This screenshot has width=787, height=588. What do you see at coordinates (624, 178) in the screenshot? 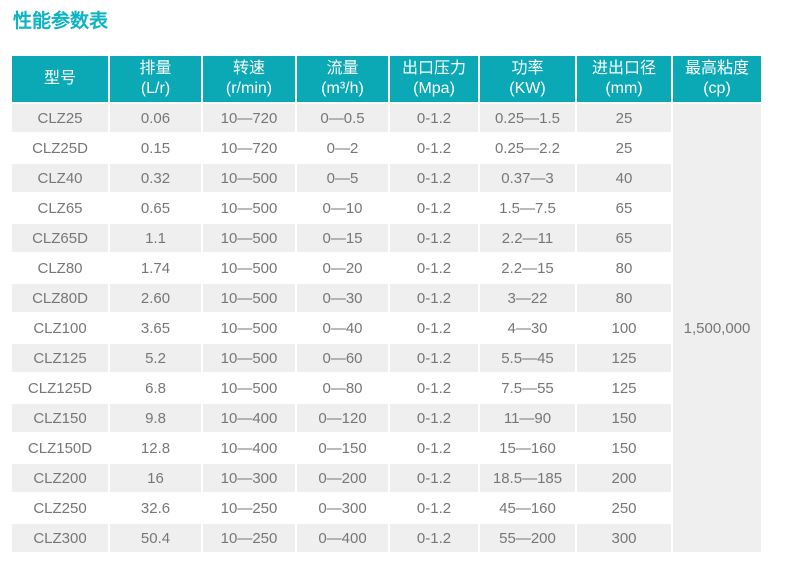
I see `table-cell: 40` at bounding box center [624, 178].